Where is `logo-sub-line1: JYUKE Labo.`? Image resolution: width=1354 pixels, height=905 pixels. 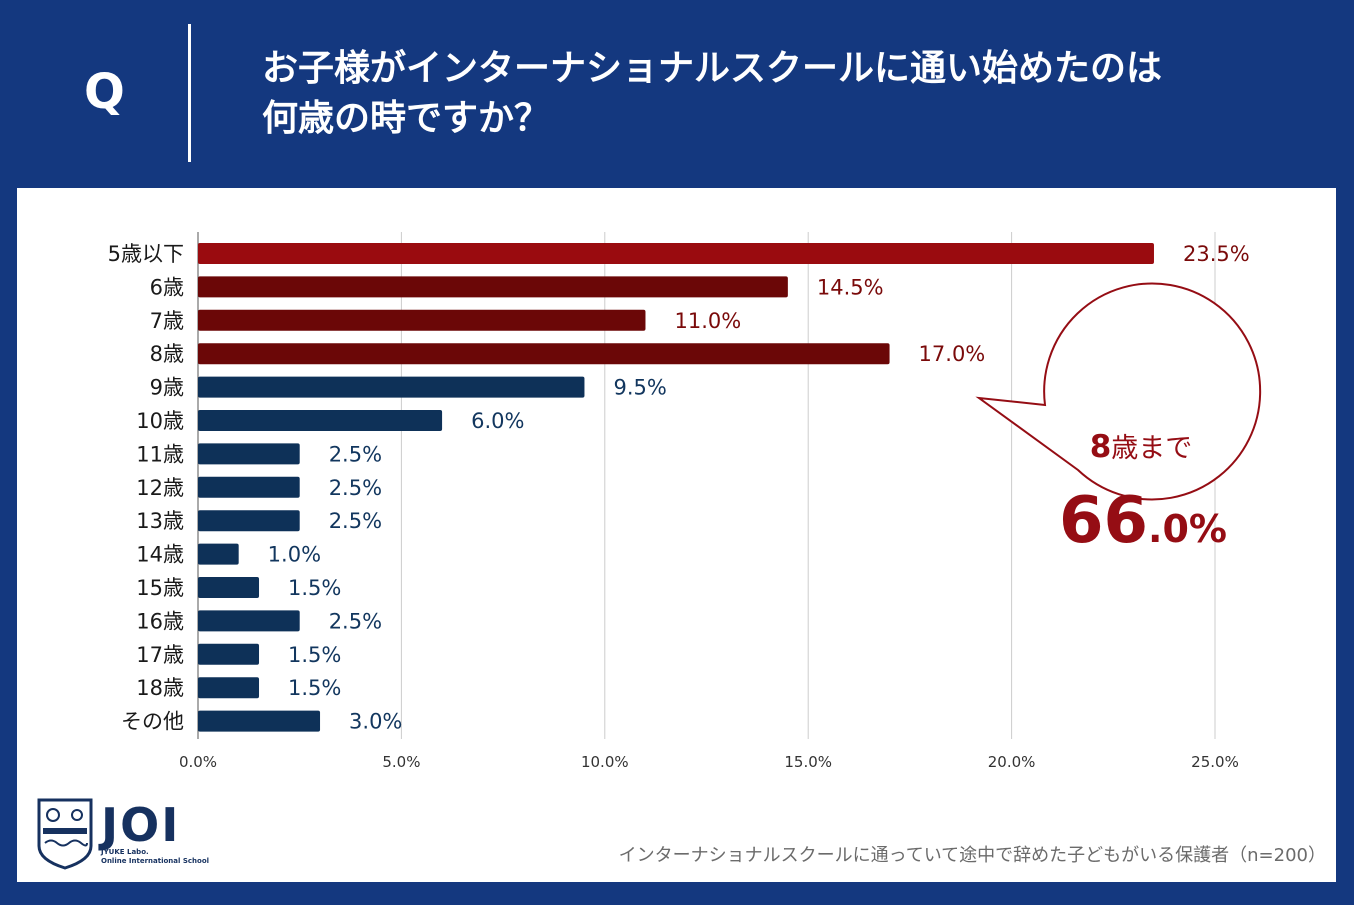 logo-sub-line1: JYUKE Labo. is located at coordinates (124, 852).